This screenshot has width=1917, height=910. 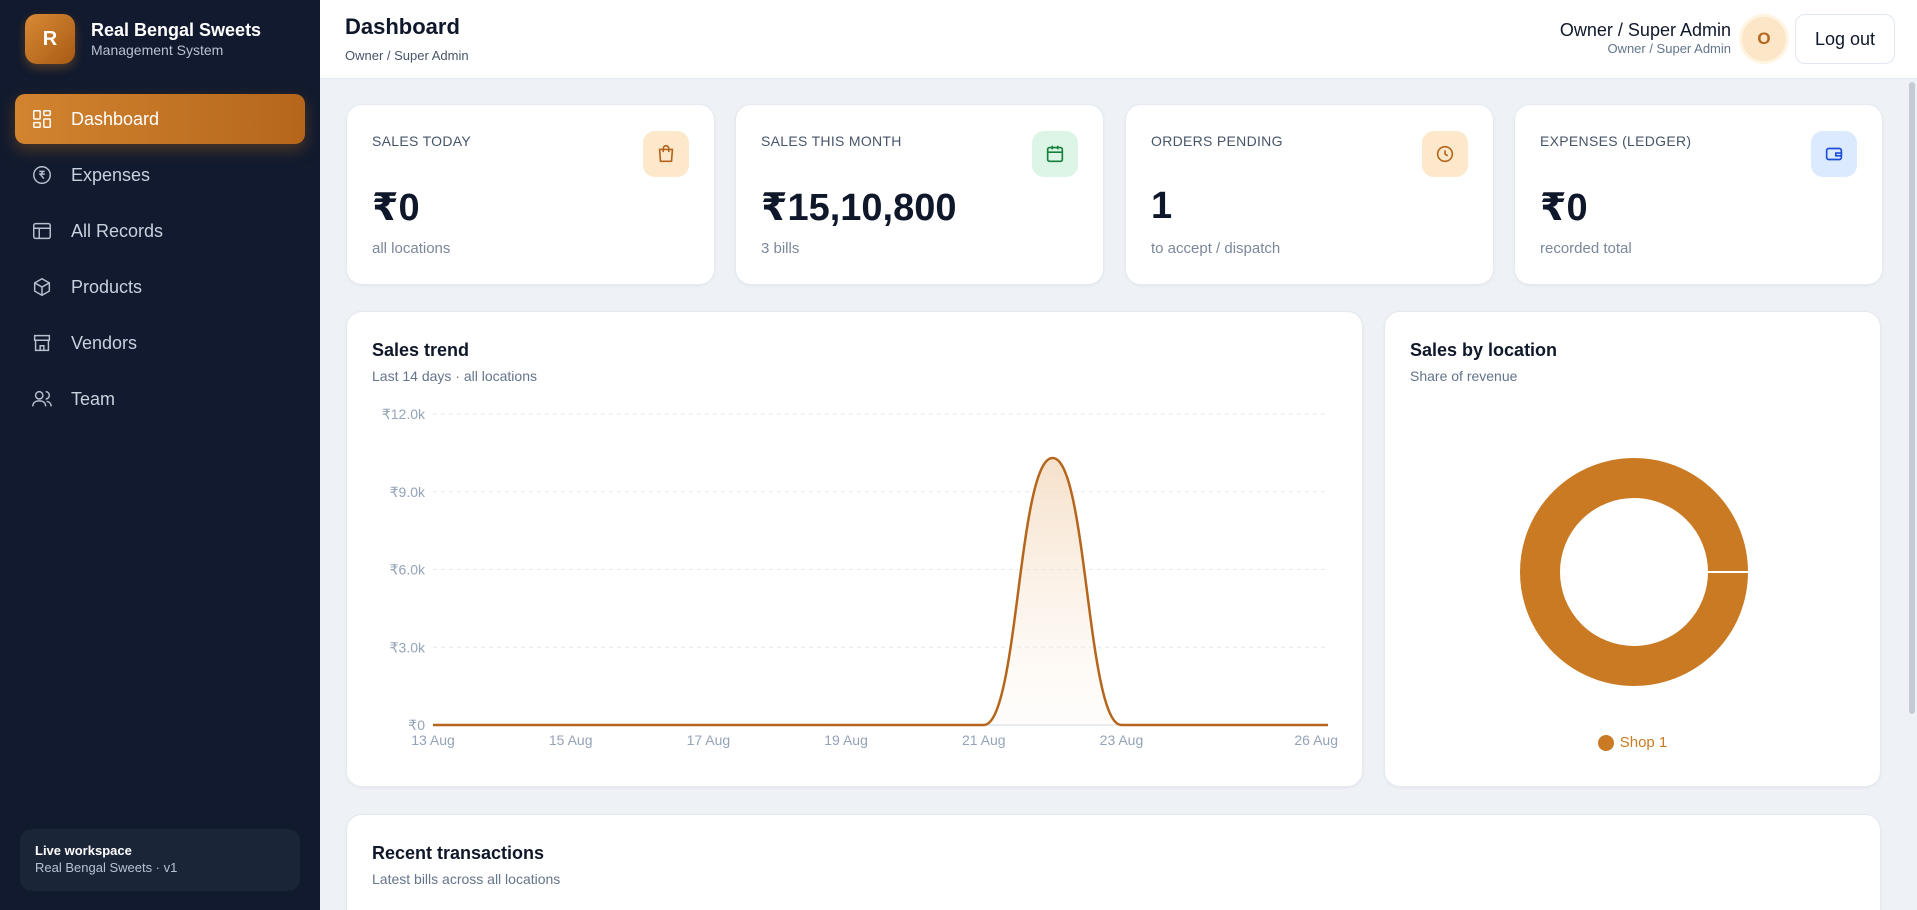 What do you see at coordinates (1484, 350) in the screenshot?
I see `sales-by-location-title: Sales by location` at bounding box center [1484, 350].